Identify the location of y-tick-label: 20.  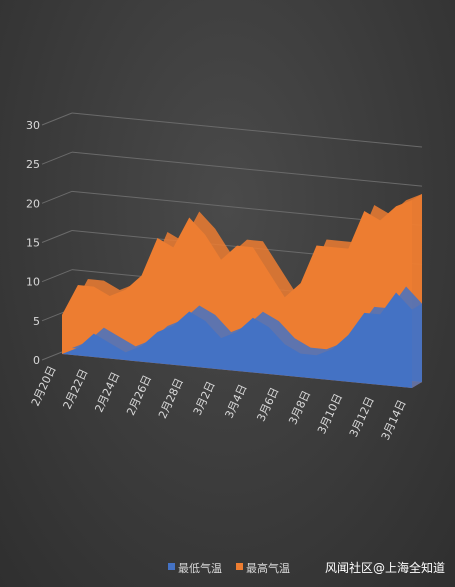
(33, 203).